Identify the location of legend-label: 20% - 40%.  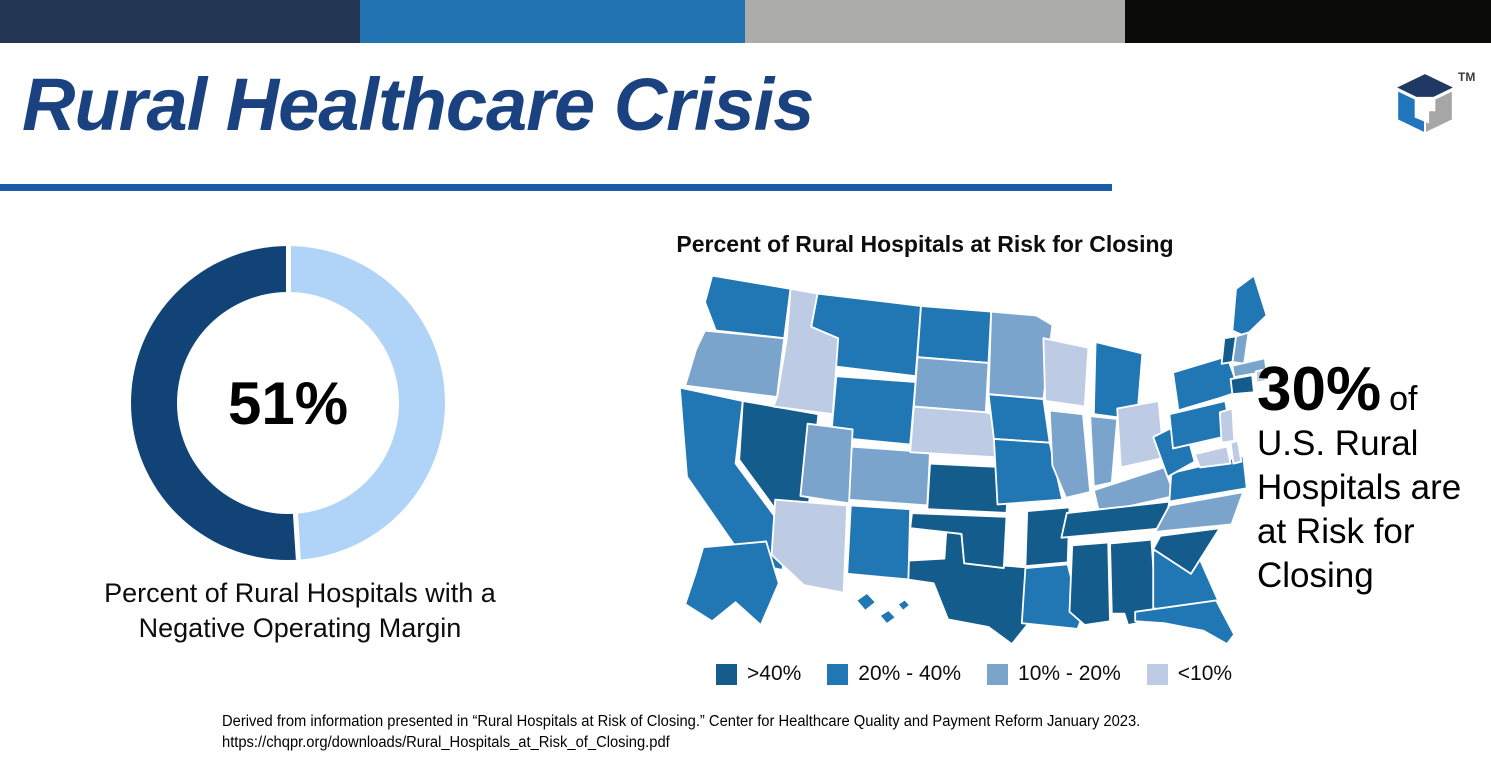
(910, 673).